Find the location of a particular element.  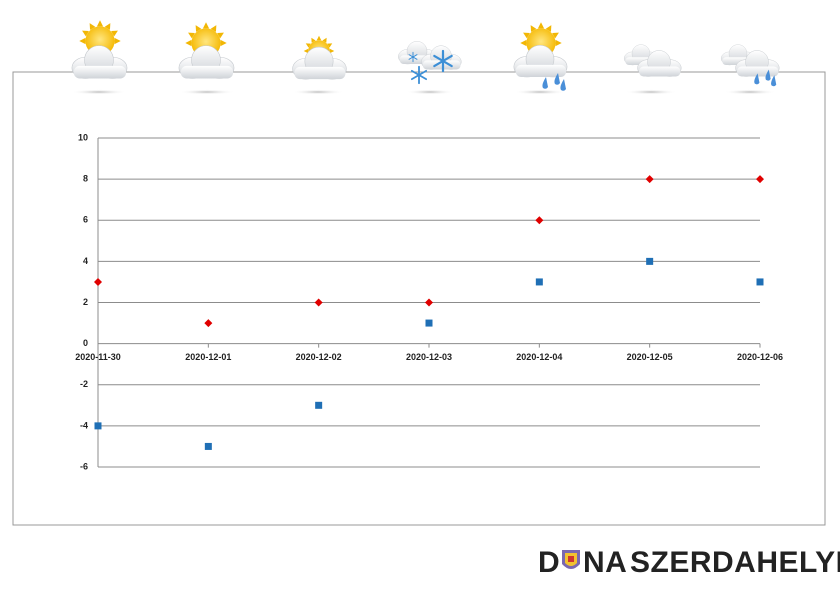

y-tick-label: 4 is located at coordinates (85, 261).